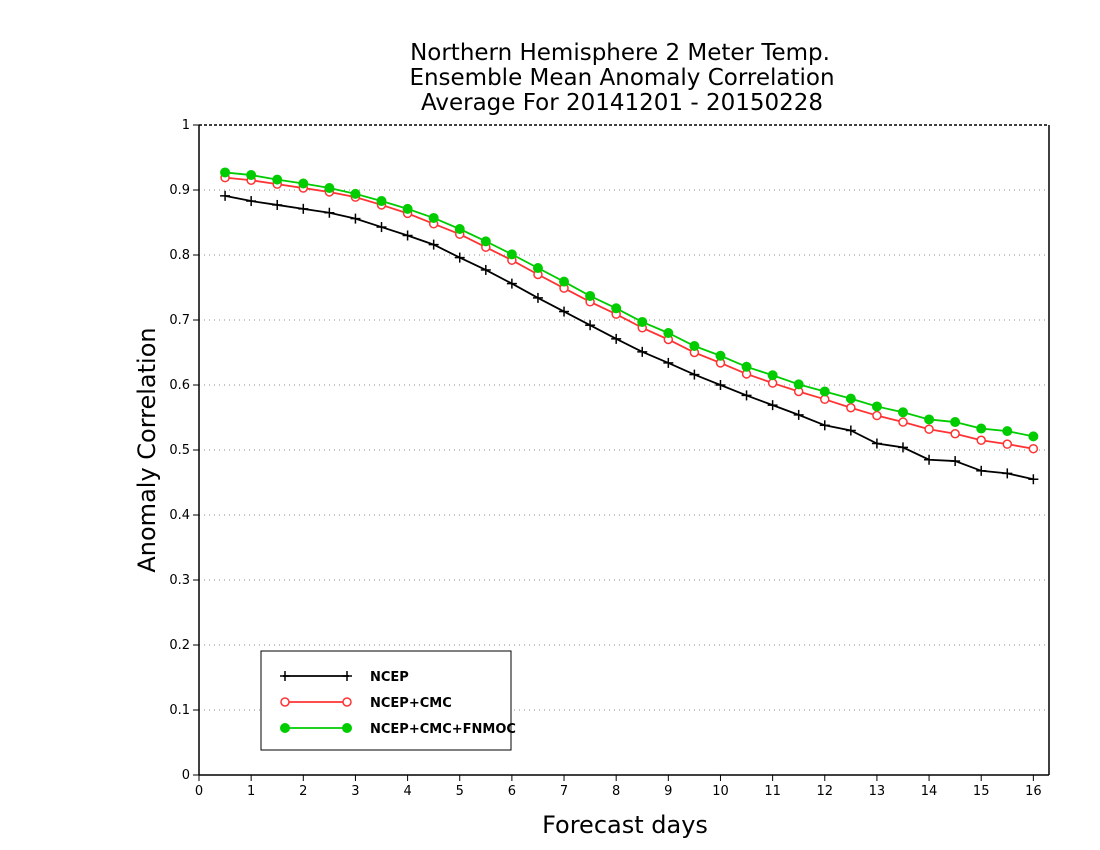 This screenshot has height=850, width=1100. Describe the element at coordinates (824, 791) in the screenshot. I see `x-tick-label: 12` at that location.